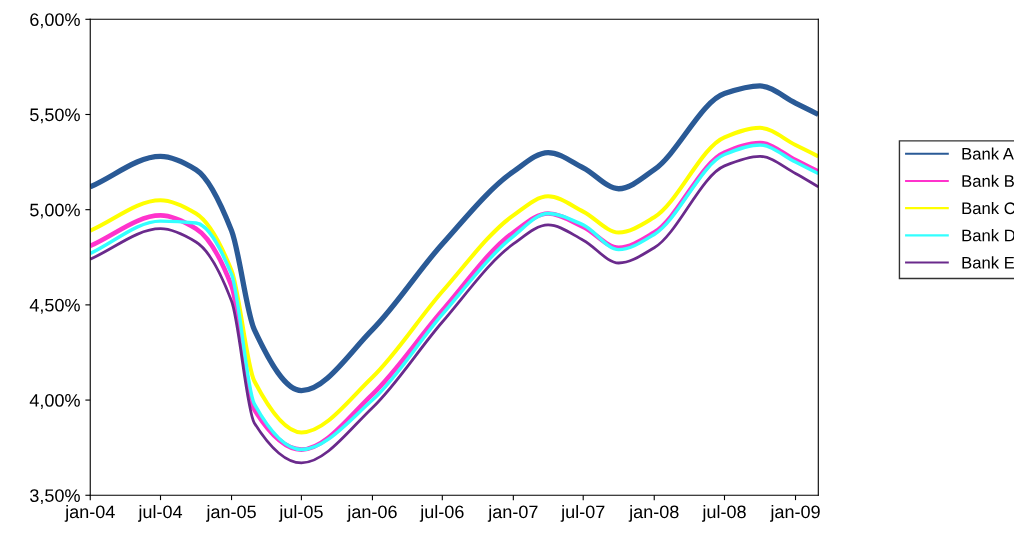 The width and height of the screenshot is (1014, 536). What do you see at coordinates (988, 153) in the screenshot?
I see `legend-label: Bank A` at bounding box center [988, 153].